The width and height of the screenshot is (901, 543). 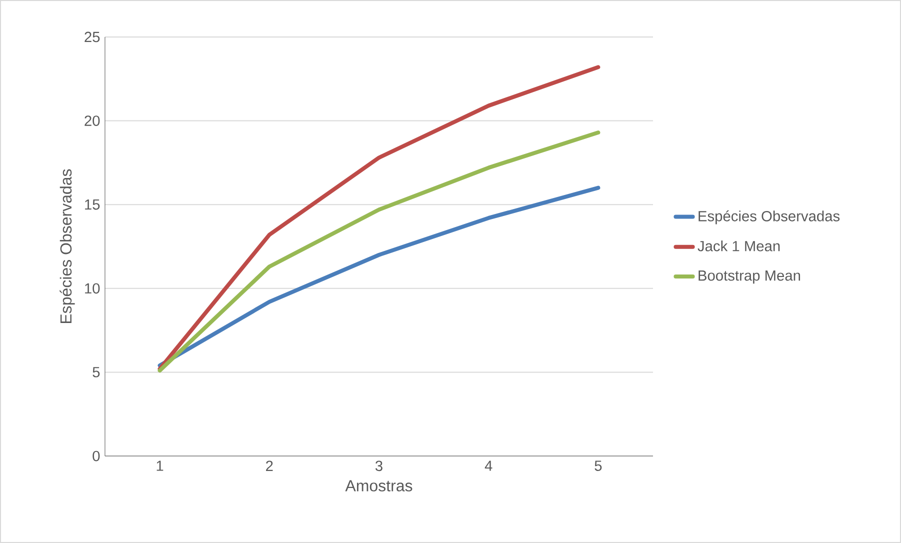 I want to click on legend-label: Bootstrap Mean, so click(x=749, y=277).